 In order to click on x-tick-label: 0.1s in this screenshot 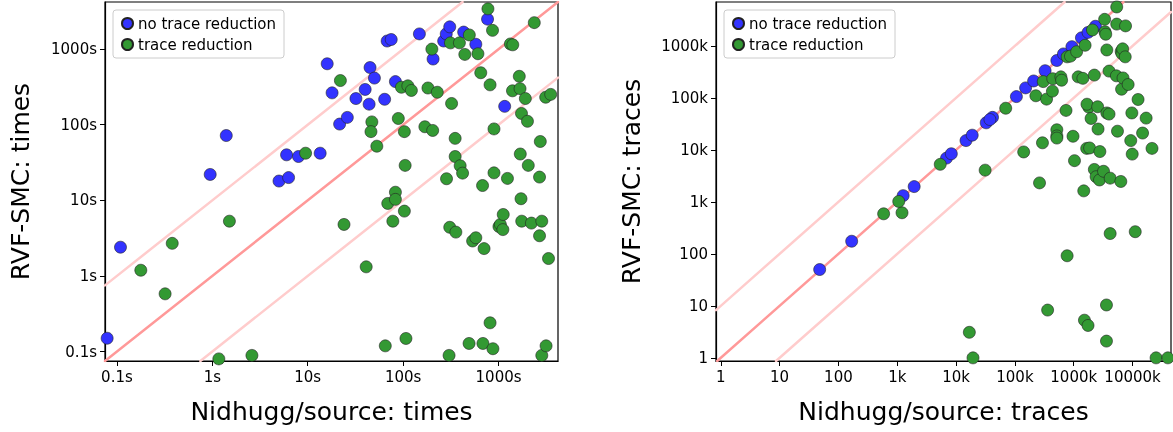, I will do `click(117, 376)`.